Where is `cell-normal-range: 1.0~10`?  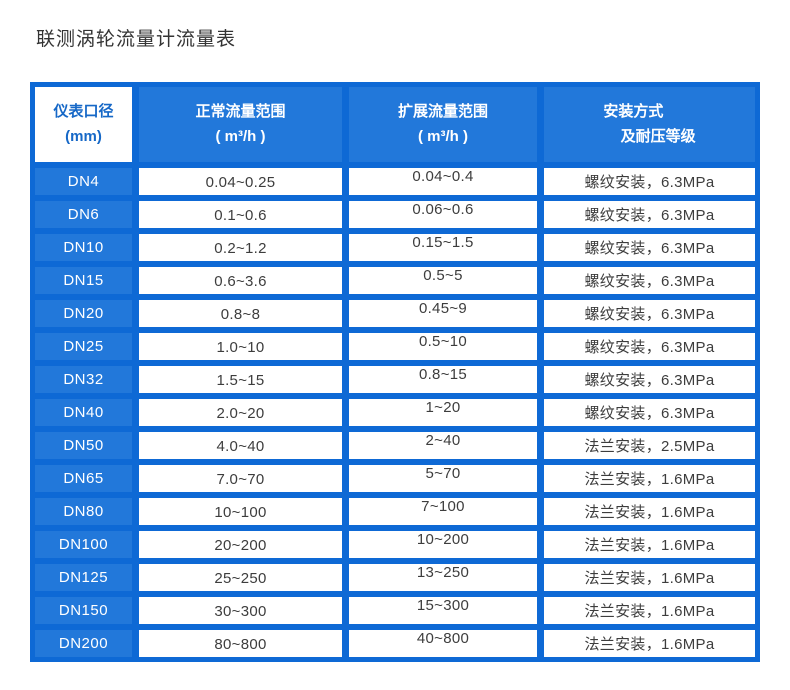
cell-normal-range: 1.0~10 is located at coordinates (240, 346).